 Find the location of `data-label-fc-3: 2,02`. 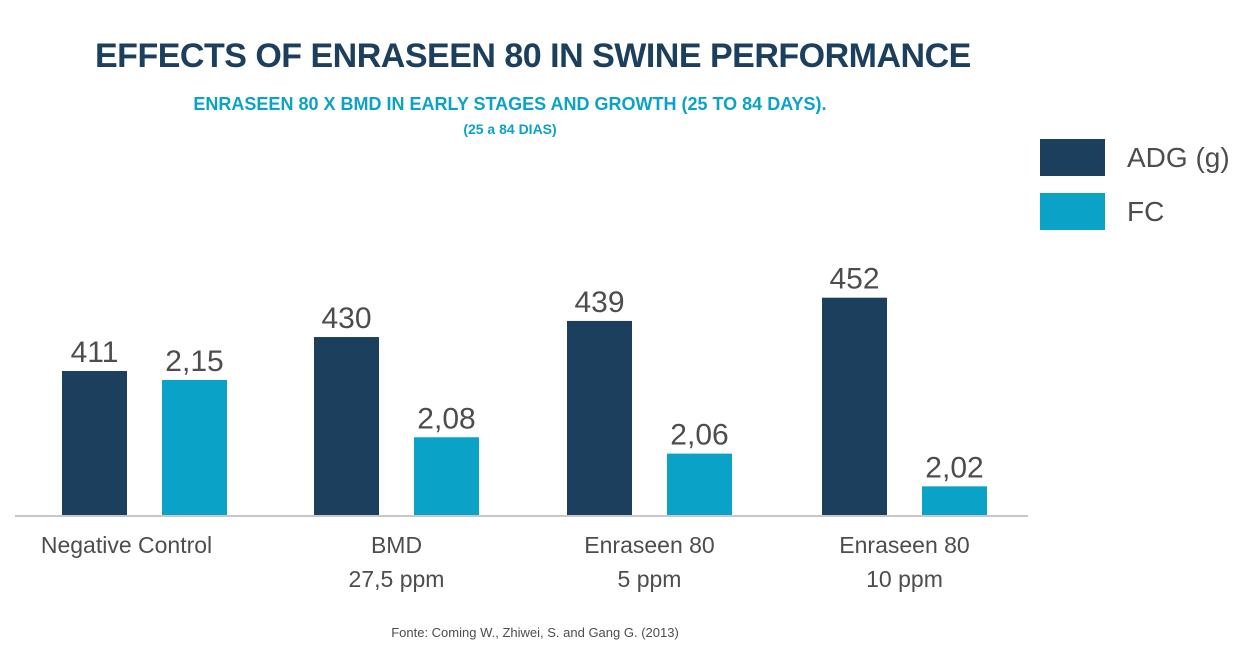

data-label-fc-3: 2,02 is located at coordinates (954, 467).